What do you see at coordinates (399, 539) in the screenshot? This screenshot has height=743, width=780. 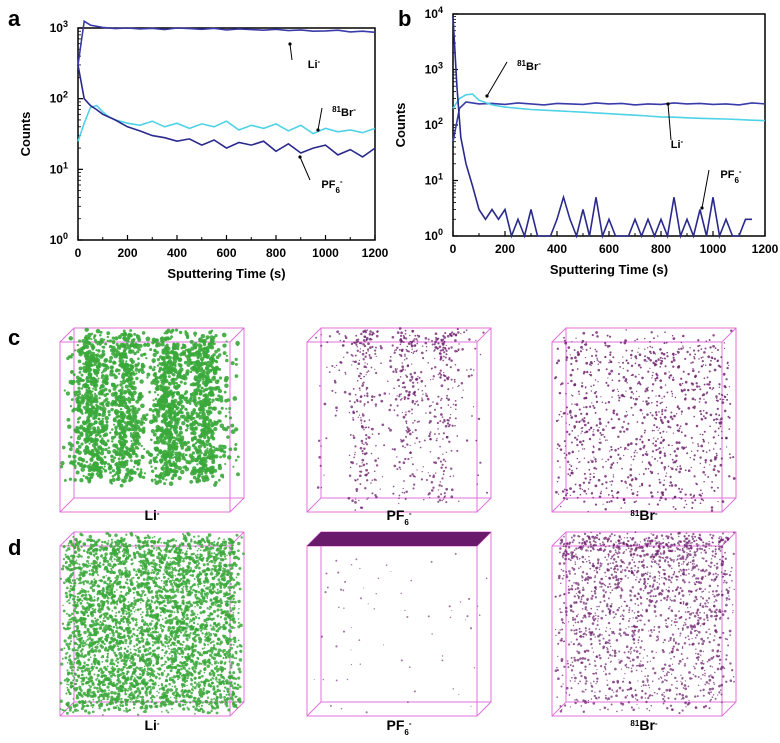 I see `pf6-surface-layer` at bounding box center [399, 539].